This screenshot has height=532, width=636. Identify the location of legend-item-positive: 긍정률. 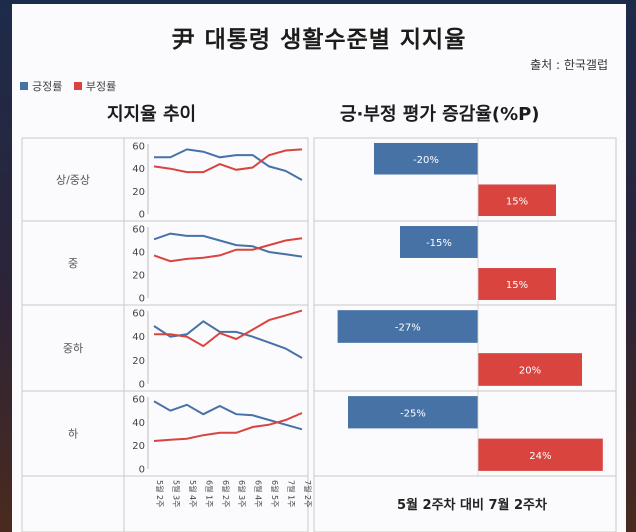
(41, 86).